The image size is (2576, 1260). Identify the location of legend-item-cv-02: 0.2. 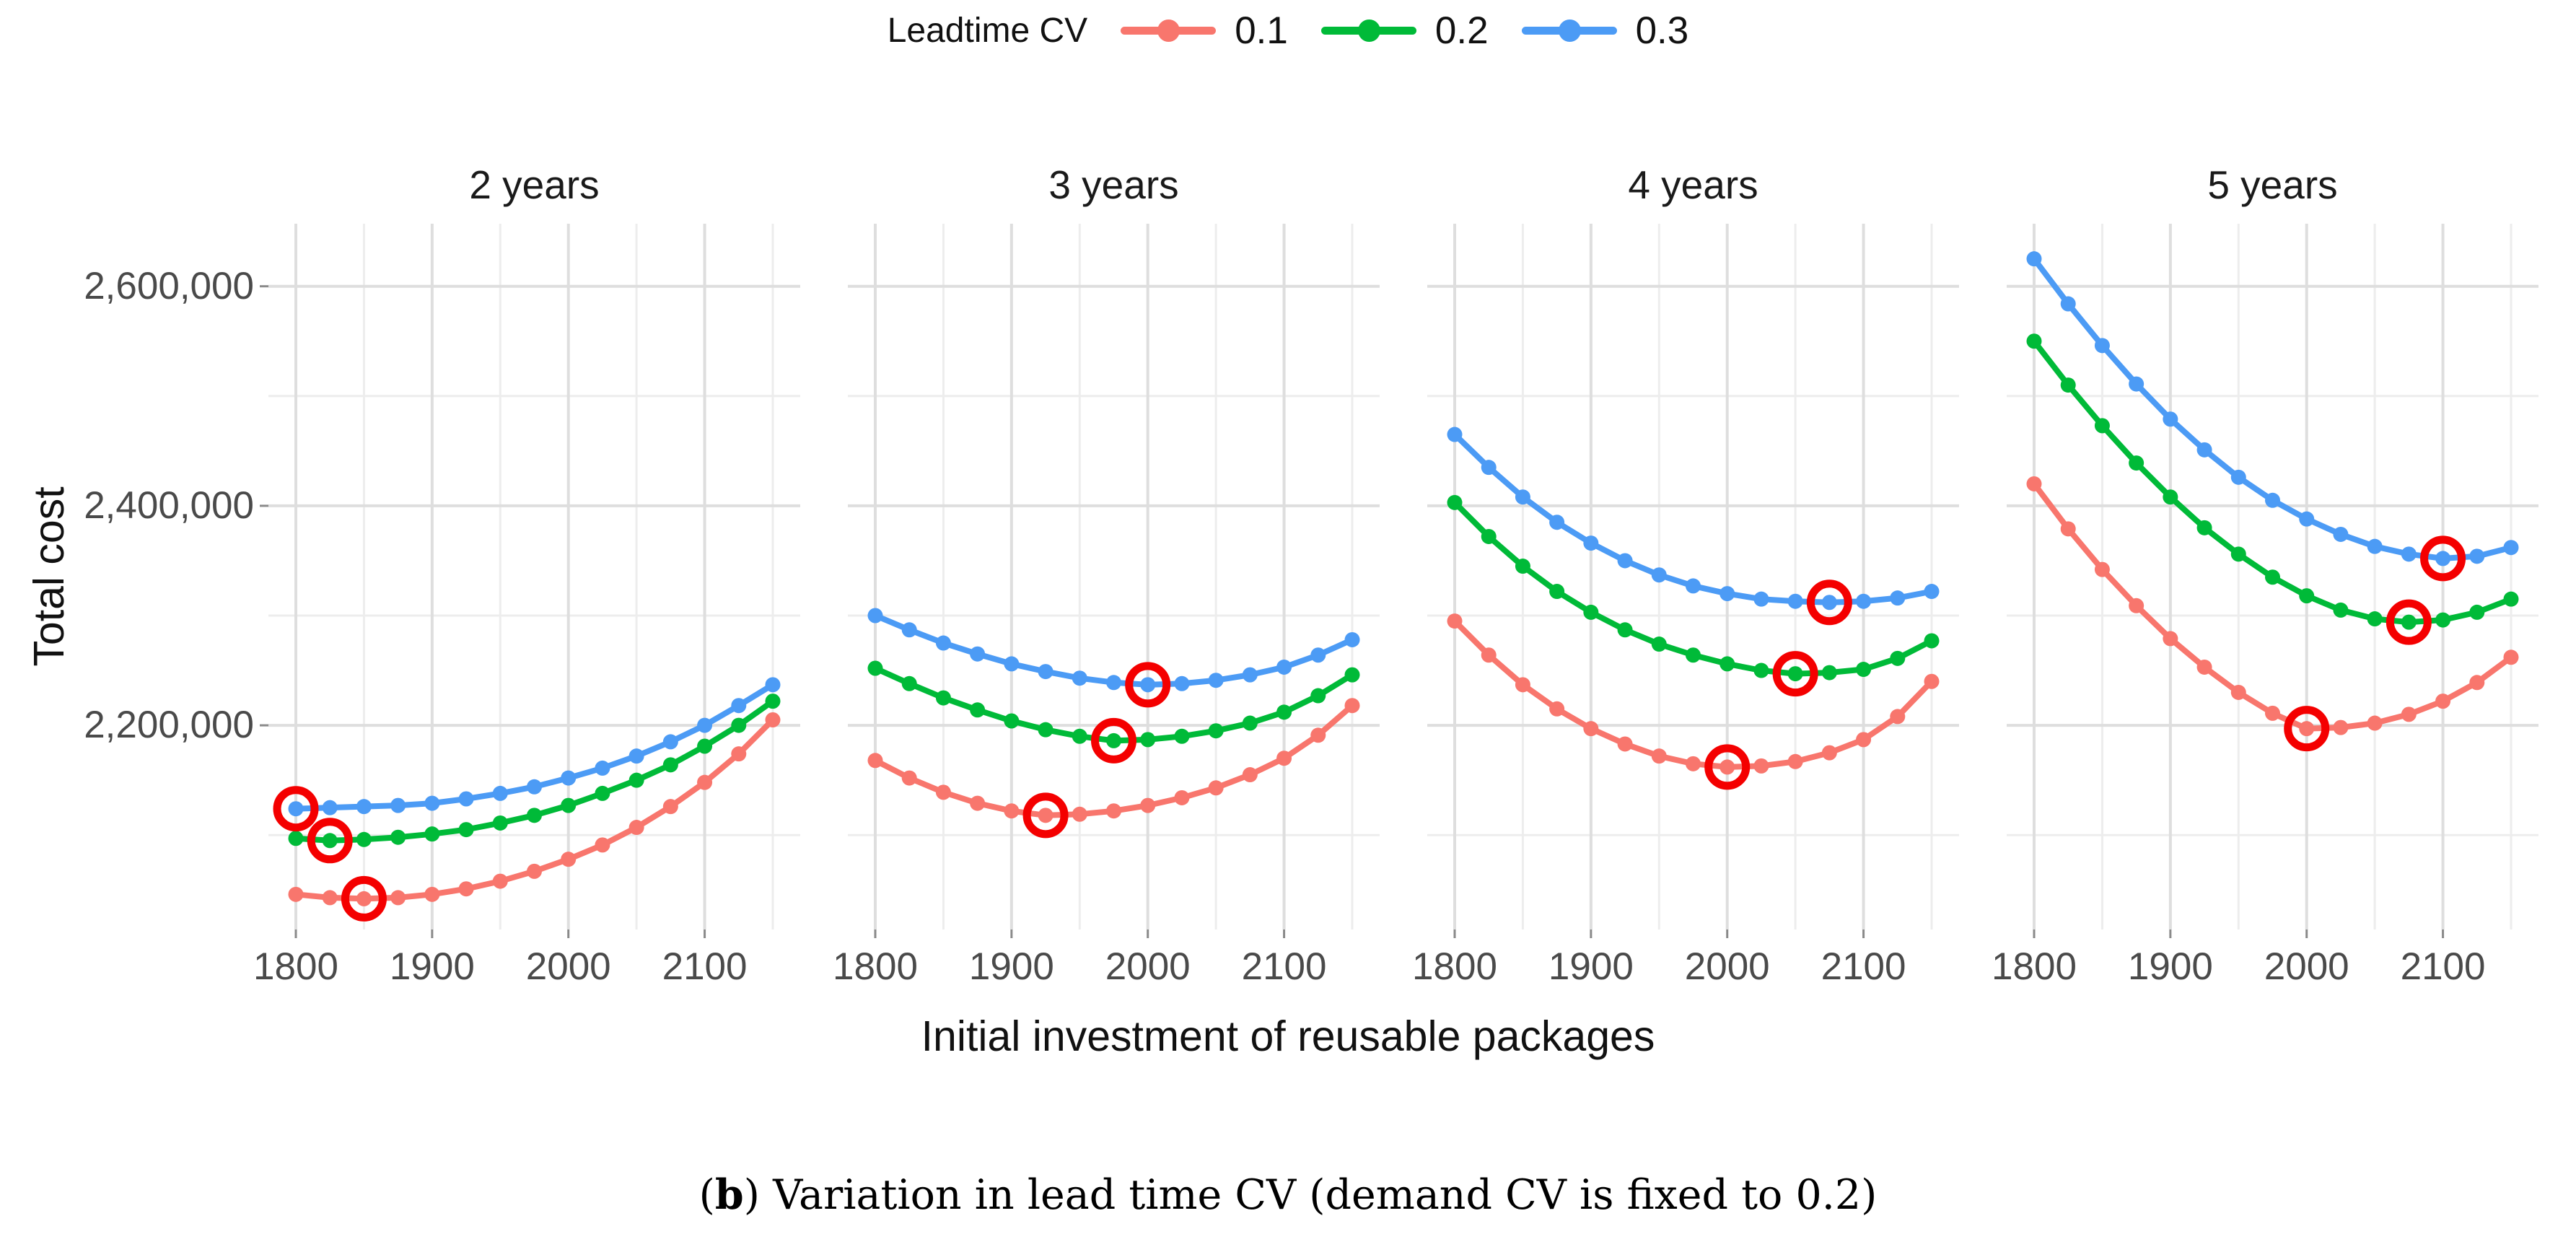
(1404, 31).